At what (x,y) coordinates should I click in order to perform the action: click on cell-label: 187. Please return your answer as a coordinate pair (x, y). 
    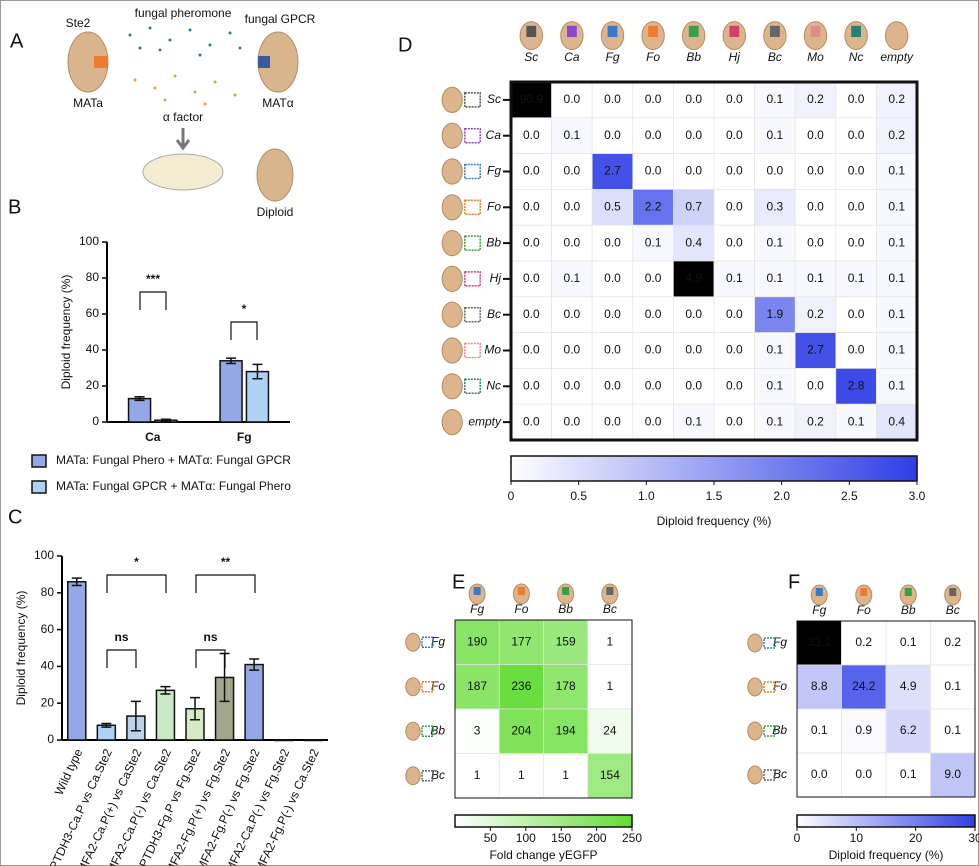
    Looking at the image, I should click on (477, 686).